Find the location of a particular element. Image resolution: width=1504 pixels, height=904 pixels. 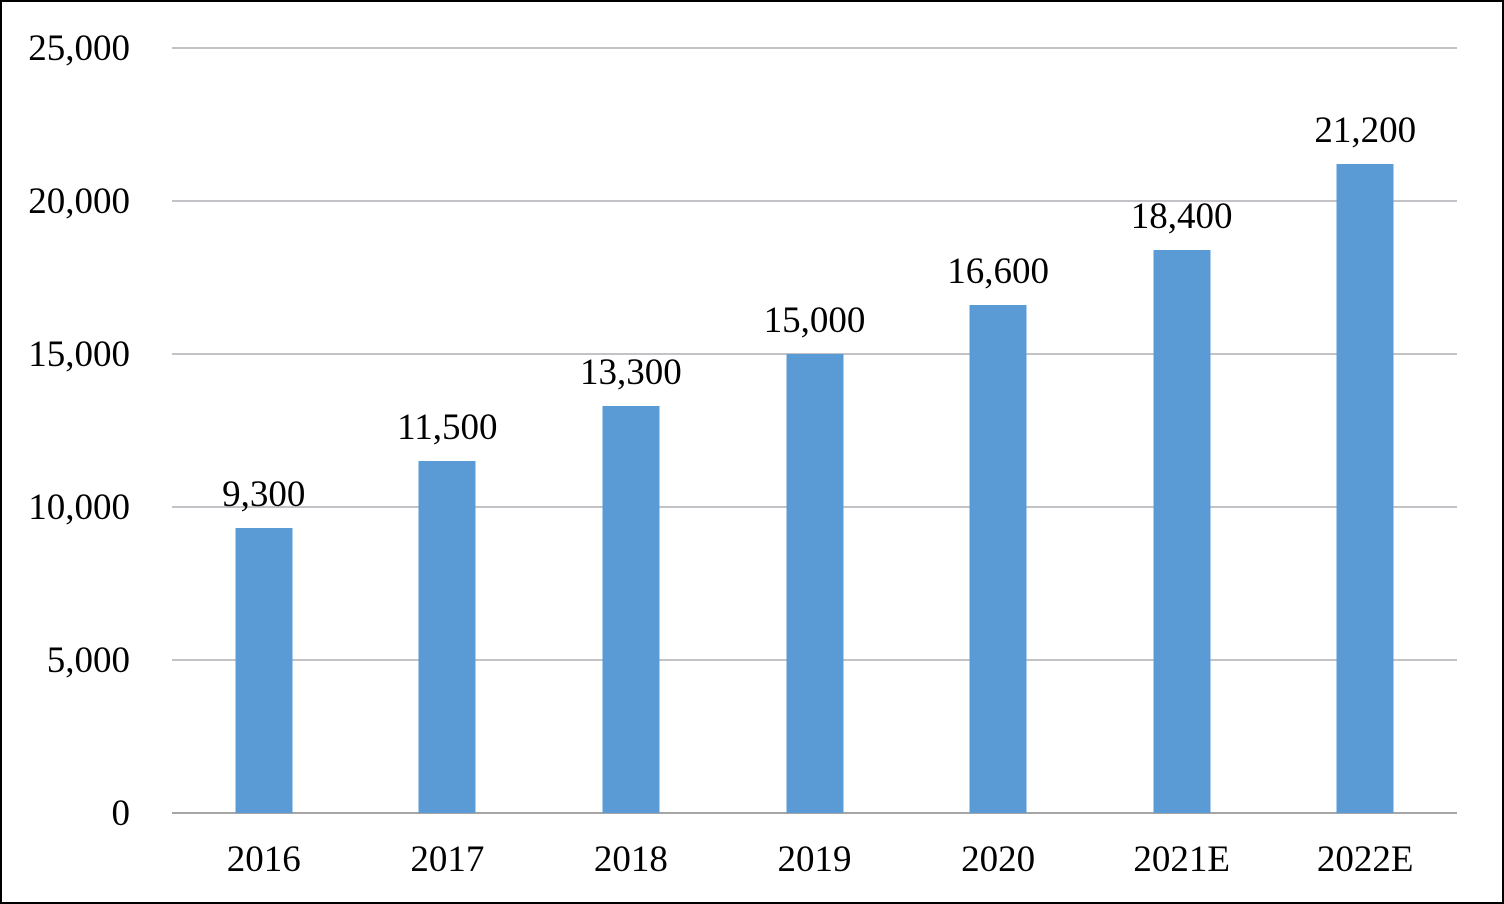

bar-value-label: 13,300 is located at coordinates (631, 373).